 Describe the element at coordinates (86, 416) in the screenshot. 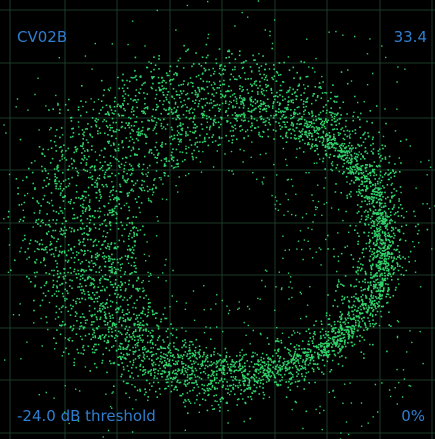

I see `threshold-label: -24.0 dB threshold` at that location.